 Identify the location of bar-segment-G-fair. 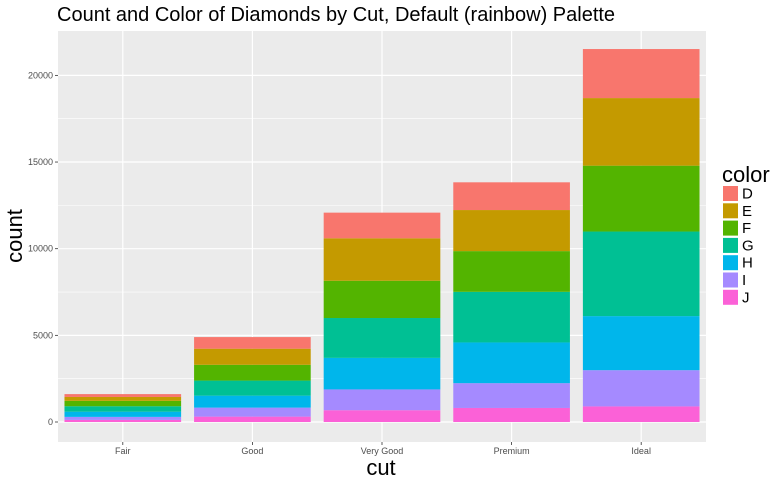
(123, 409).